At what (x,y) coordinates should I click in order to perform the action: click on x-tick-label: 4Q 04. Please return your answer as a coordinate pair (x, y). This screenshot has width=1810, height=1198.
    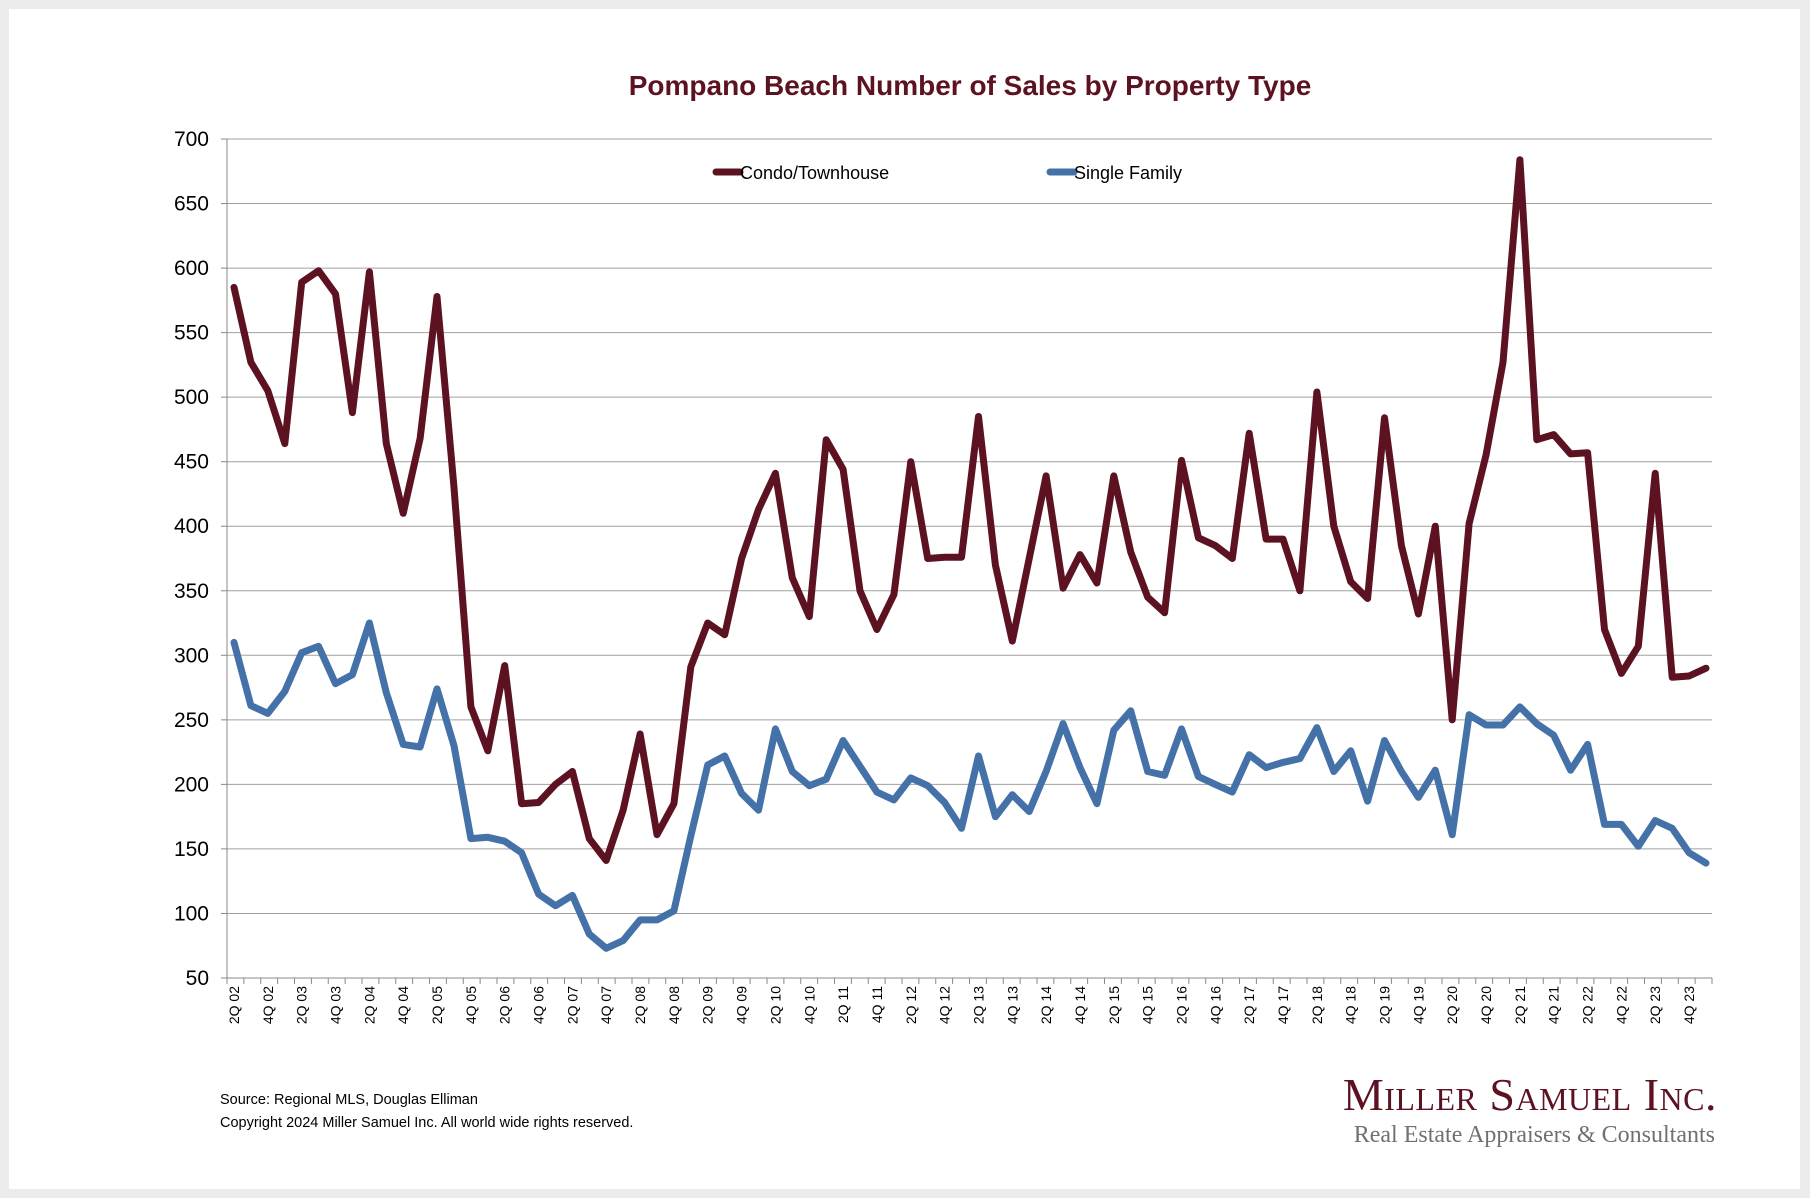
    Looking at the image, I should click on (403, 1005).